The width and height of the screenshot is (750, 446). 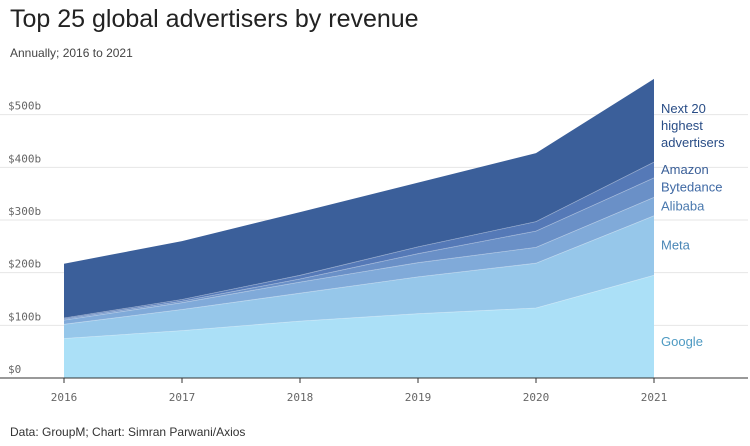 What do you see at coordinates (418, 397) in the screenshot?
I see `x-tick-label: 2019` at bounding box center [418, 397].